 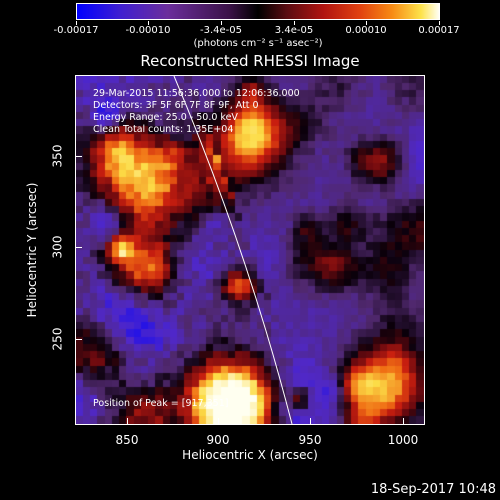 I want to click on x-axis-label: Heliocentric X (arcsec), so click(x=250, y=455).